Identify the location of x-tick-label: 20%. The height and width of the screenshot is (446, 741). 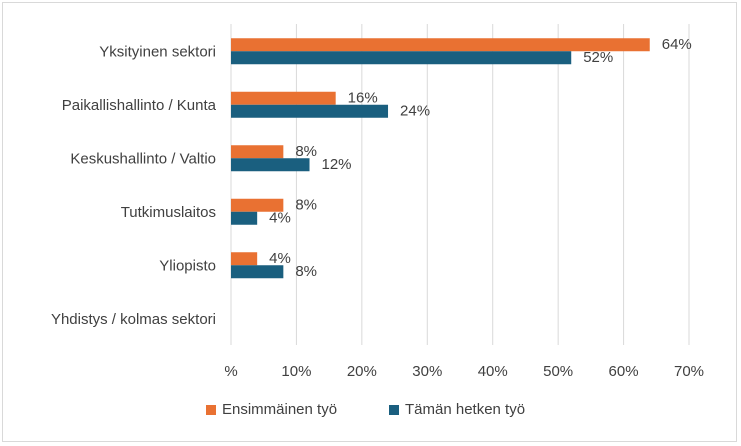
(362, 371).